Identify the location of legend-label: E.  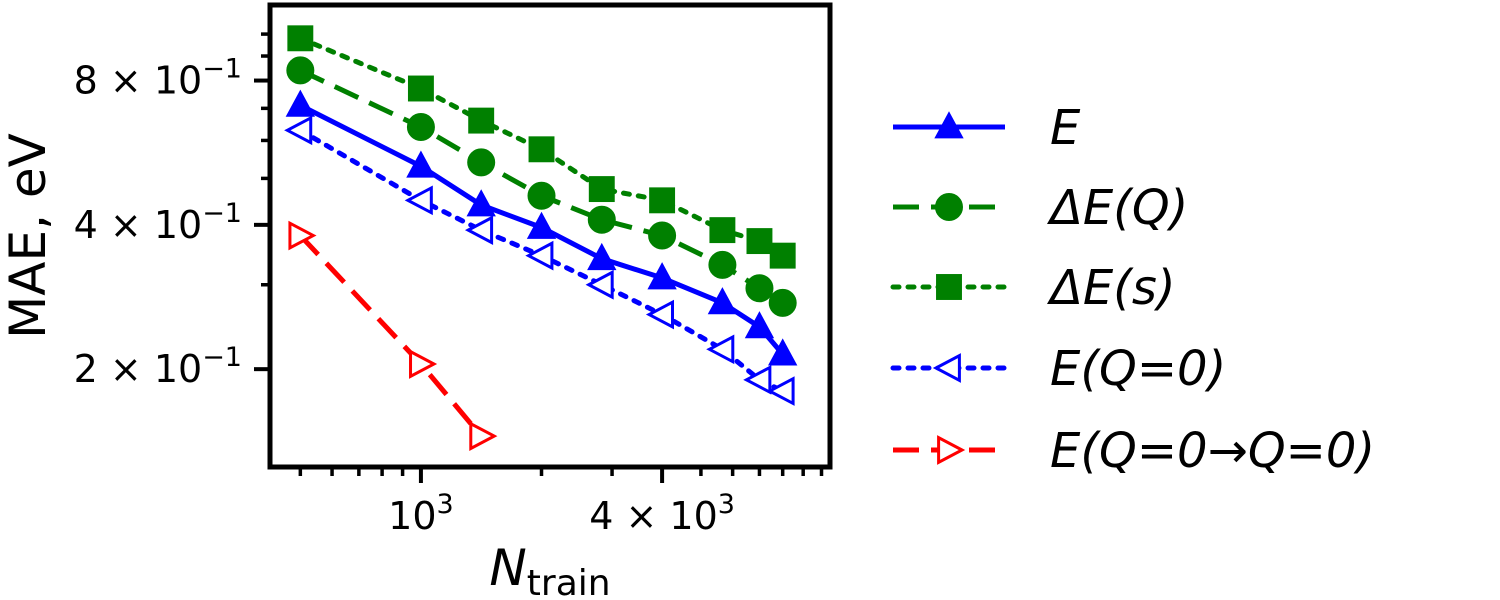
(1065, 128).